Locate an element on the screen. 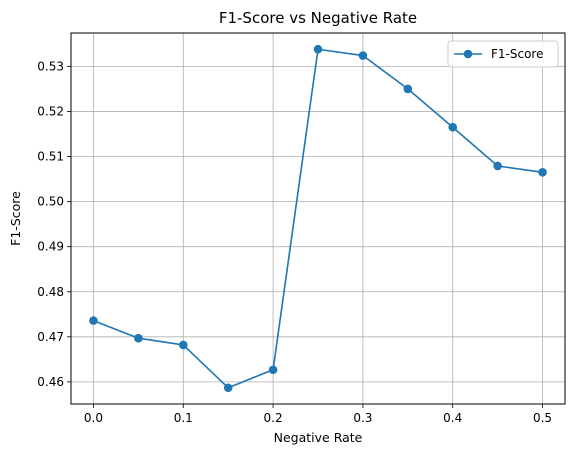 This screenshot has height=455, width=576. x-tick-label: 0.4 is located at coordinates (452, 418).